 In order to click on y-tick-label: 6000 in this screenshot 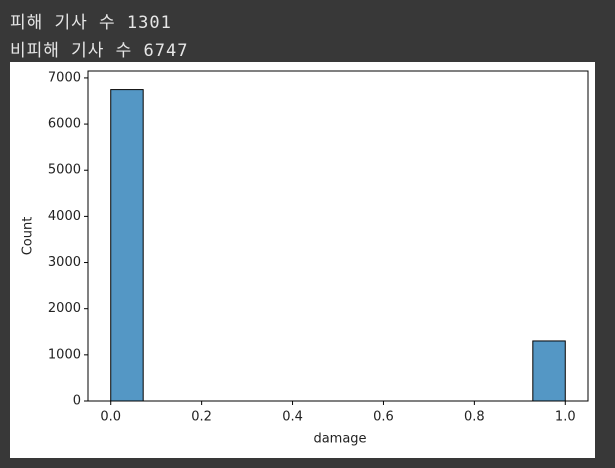, I will do `click(64, 124)`.